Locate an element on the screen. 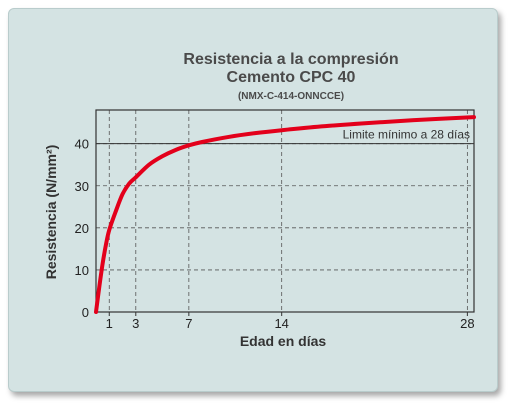  y-tick-label: 10 is located at coordinates (82, 270).